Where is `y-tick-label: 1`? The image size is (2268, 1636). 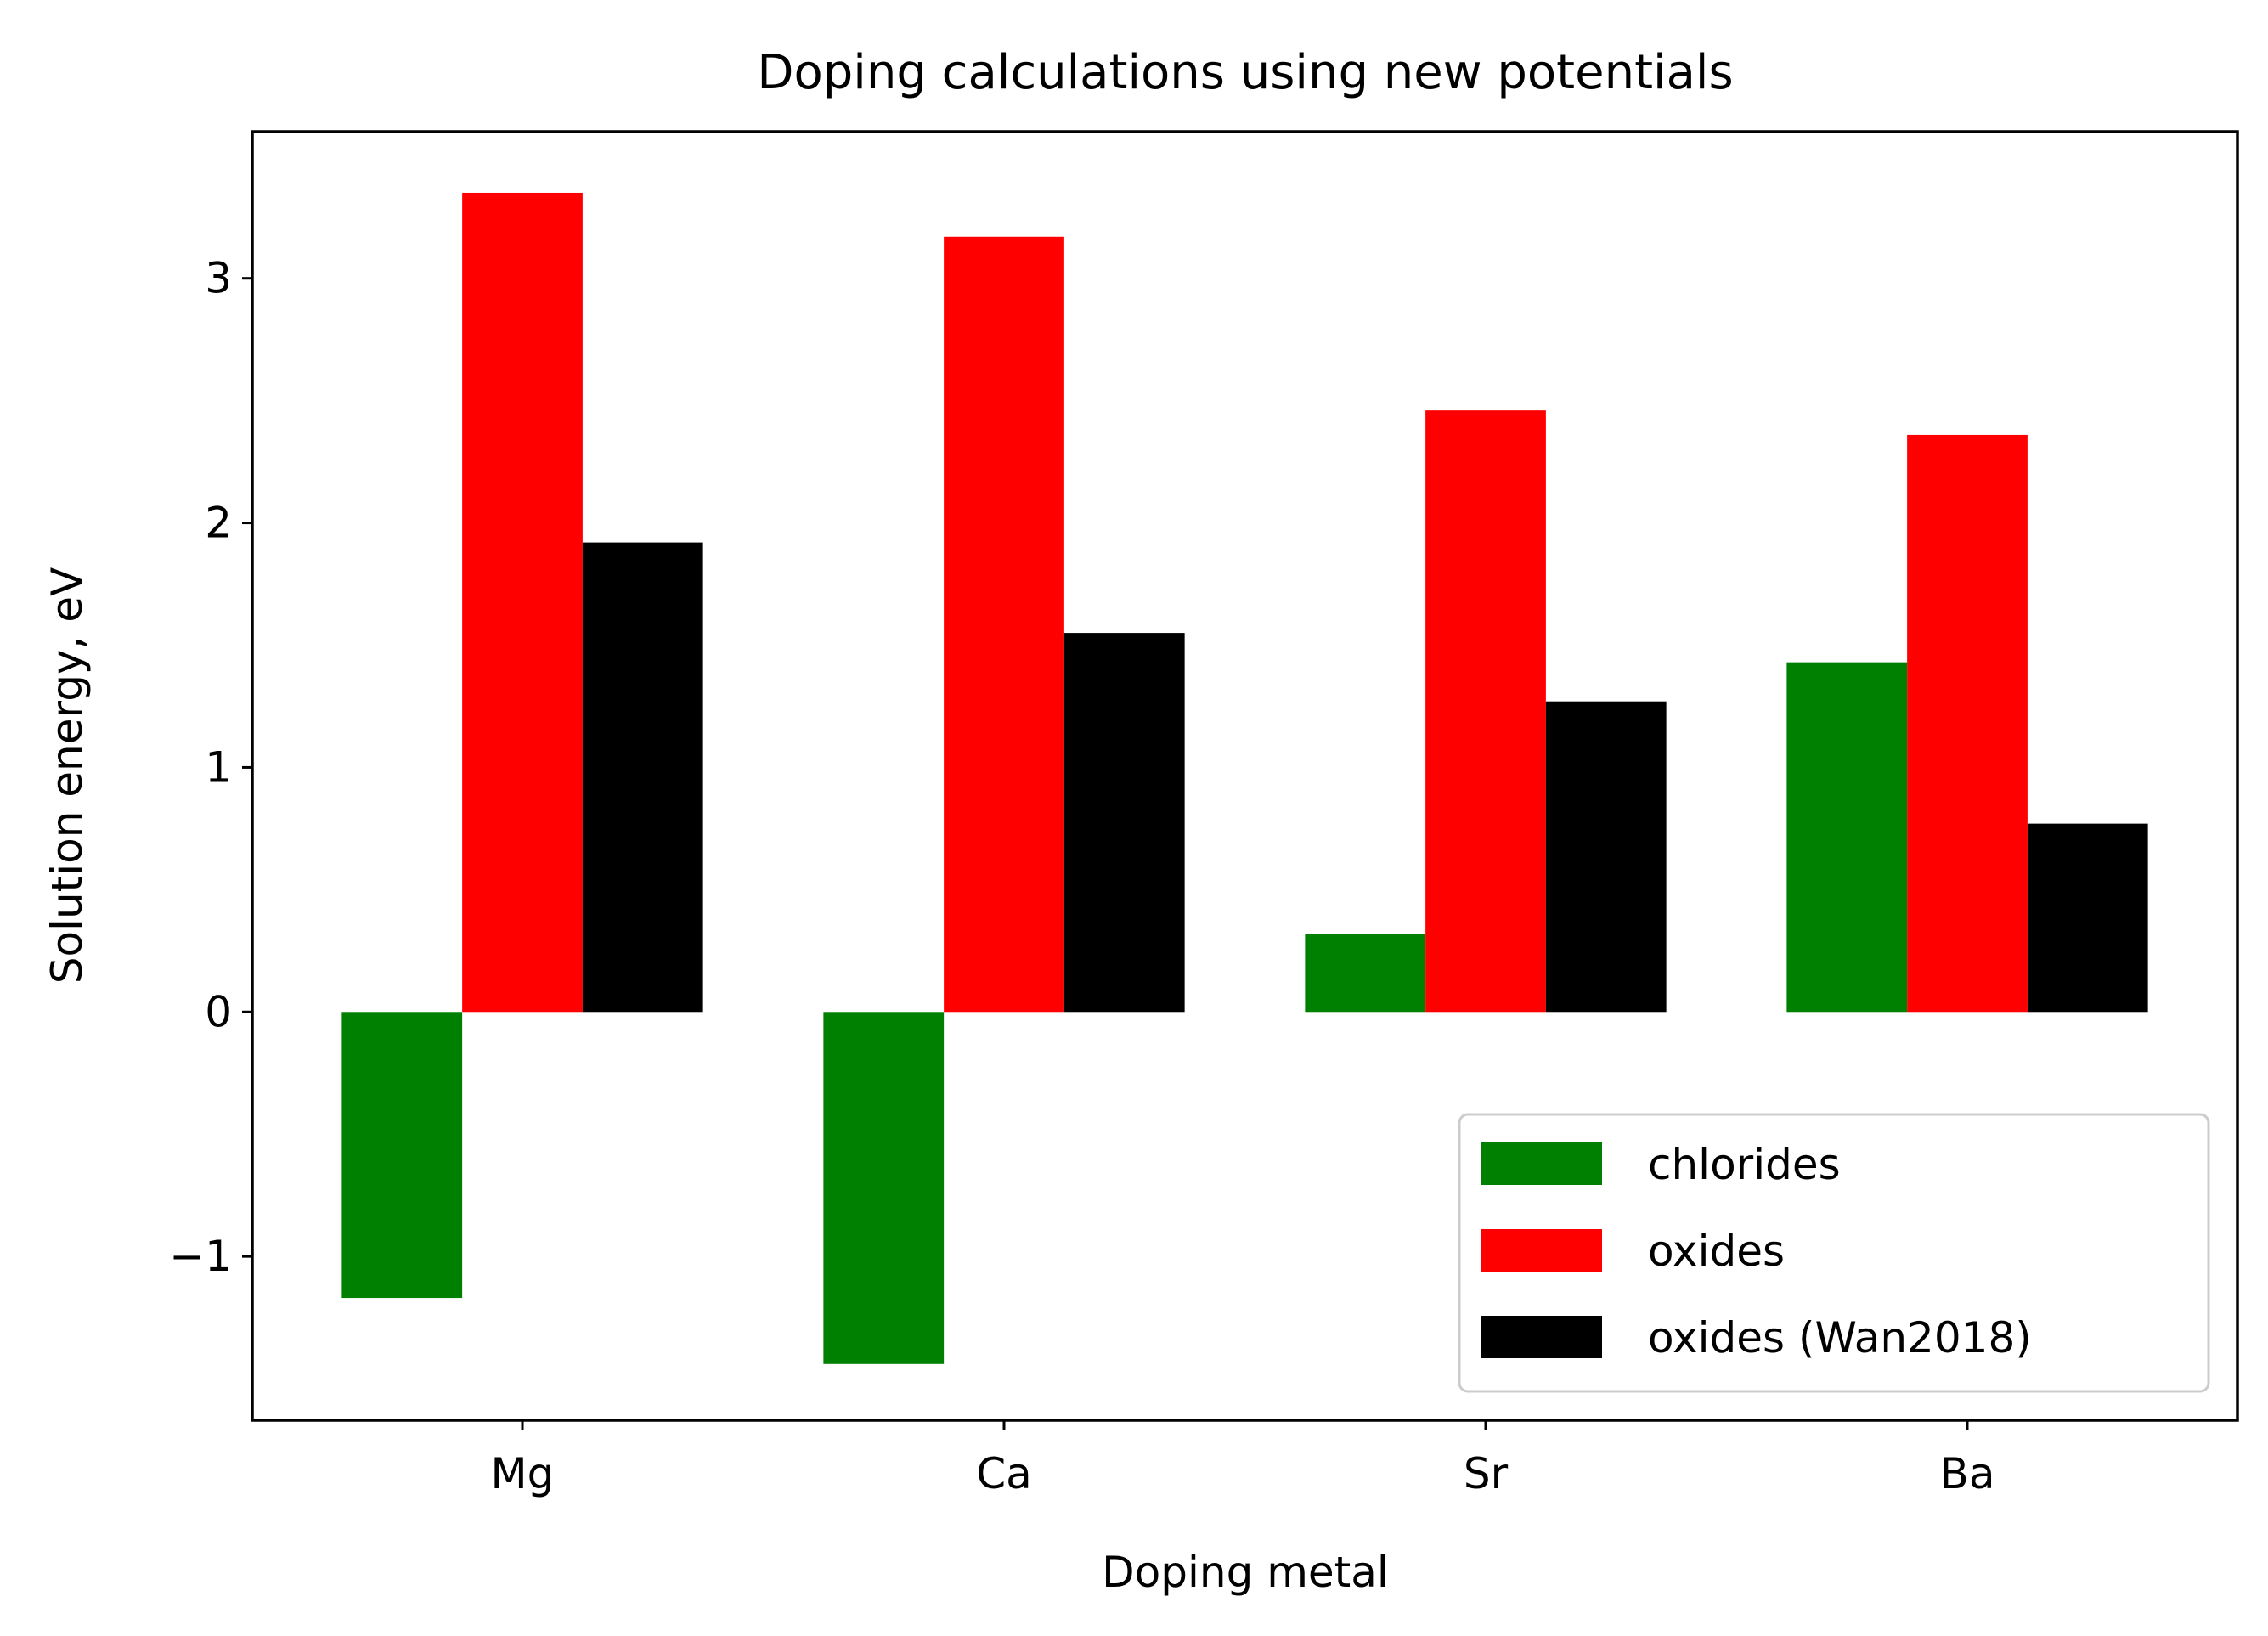
y-tick-label: 1 is located at coordinates (218, 767).